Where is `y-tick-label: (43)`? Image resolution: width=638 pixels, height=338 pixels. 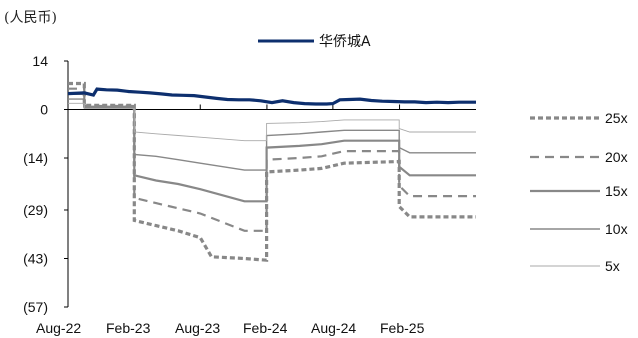
y-tick-label: (43) is located at coordinates (35, 258).